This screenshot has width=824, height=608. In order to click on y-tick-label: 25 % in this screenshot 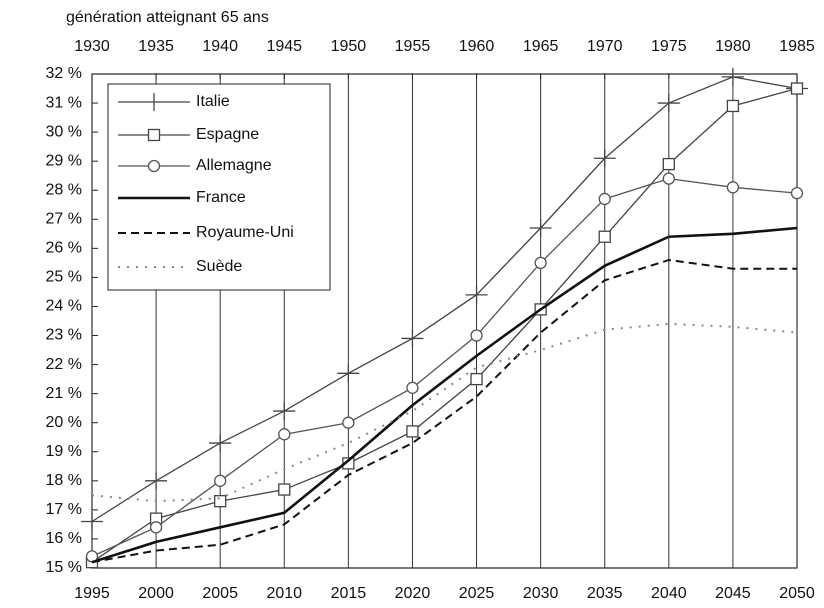, I will do `click(64, 277)`.